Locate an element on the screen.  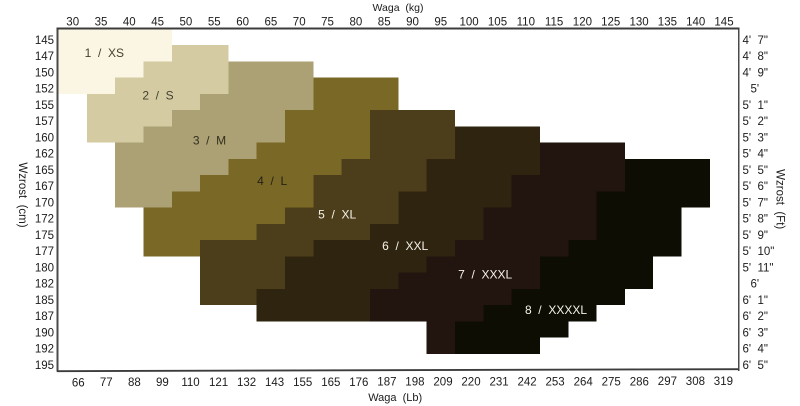
svg-text: 209 is located at coordinates (442, 383).